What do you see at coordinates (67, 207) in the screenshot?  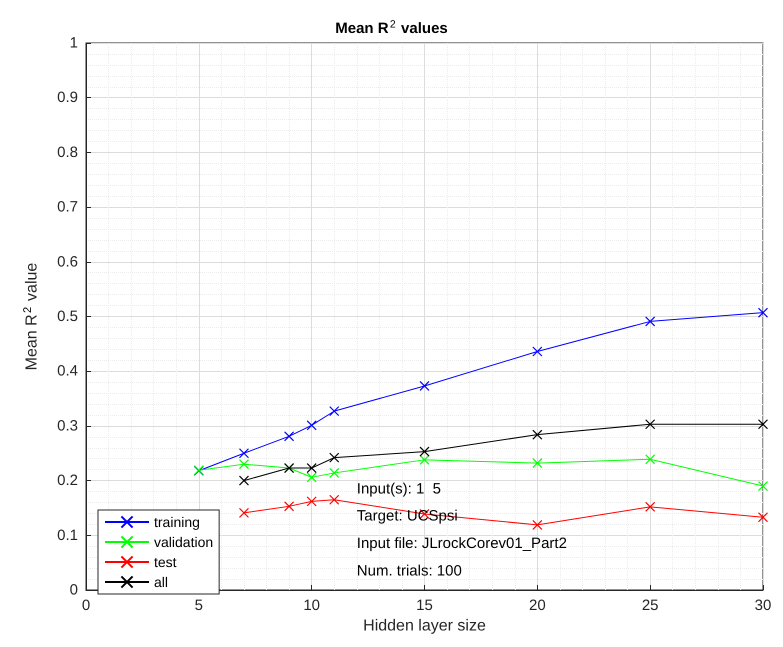 I see `y-tick-label: 0.7` at bounding box center [67, 207].